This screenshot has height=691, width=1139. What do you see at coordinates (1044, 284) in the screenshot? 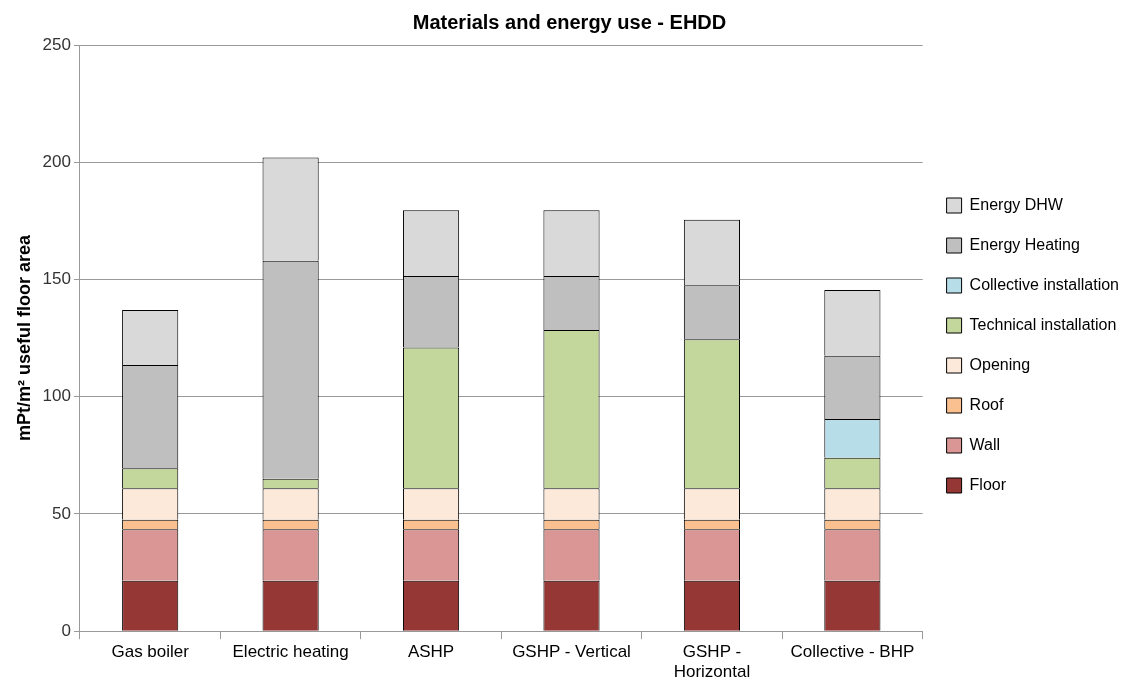
I see `legend-label: Collective installation` at bounding box center [1044, 284].